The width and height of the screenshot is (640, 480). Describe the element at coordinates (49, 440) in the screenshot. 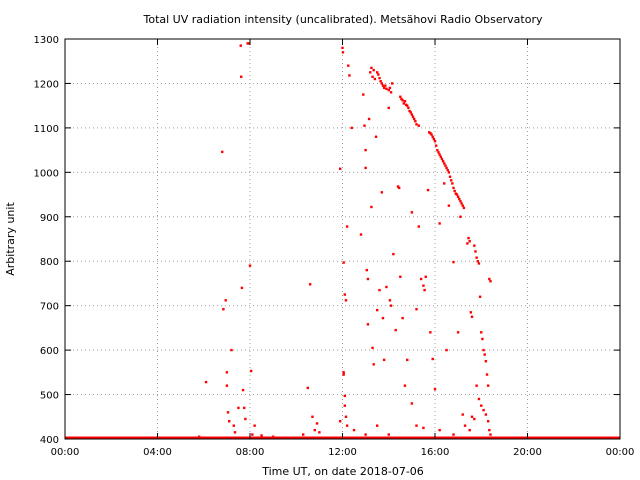

I see `y-tick-label: 400` at that location.